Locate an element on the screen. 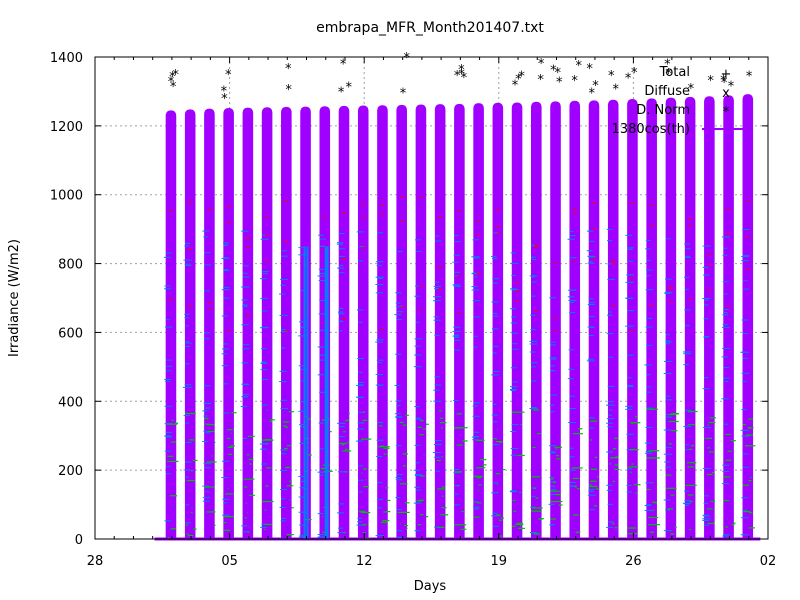 Image resolution: width=800 pixels, height=600 pixels. legend-marker: + is located at coordinates (726, 74).